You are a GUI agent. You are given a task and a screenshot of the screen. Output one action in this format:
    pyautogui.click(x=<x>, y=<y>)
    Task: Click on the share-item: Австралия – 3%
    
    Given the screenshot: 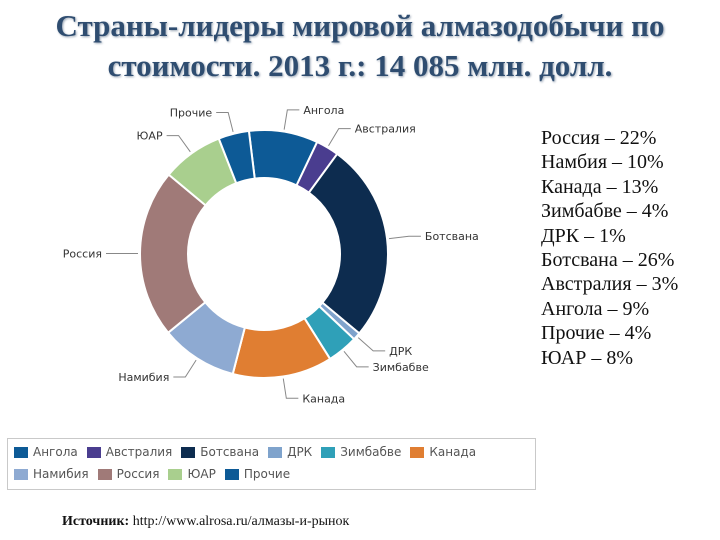 What is the action you would take?
    pyautogui.click(x=610, y=284)
    